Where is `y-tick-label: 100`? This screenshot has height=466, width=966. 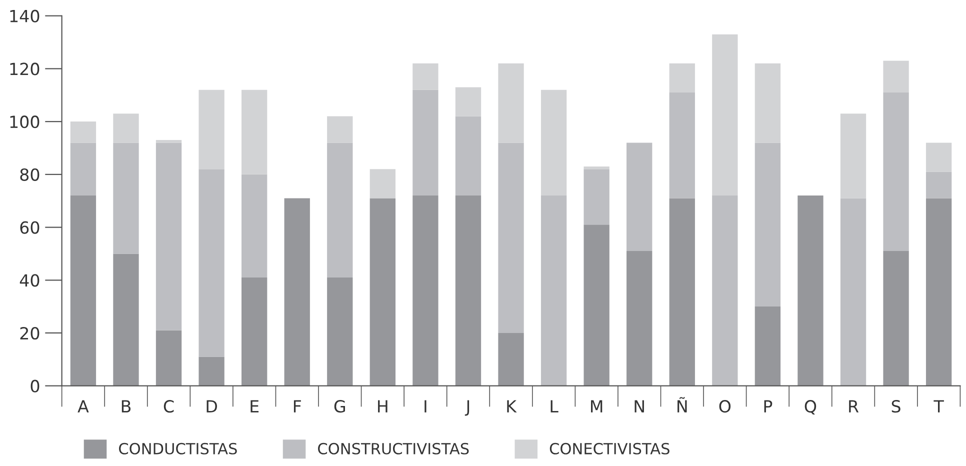
y-tick-label: 100 is located at coordinates (25, 122).